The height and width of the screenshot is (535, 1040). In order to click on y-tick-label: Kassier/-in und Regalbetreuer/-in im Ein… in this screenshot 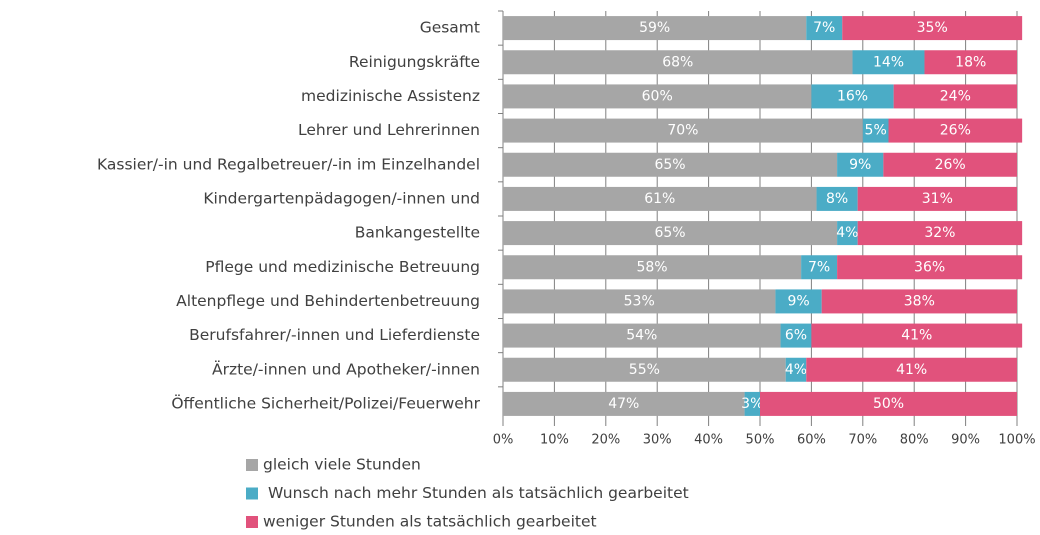, I will do `click(288, 164)`.